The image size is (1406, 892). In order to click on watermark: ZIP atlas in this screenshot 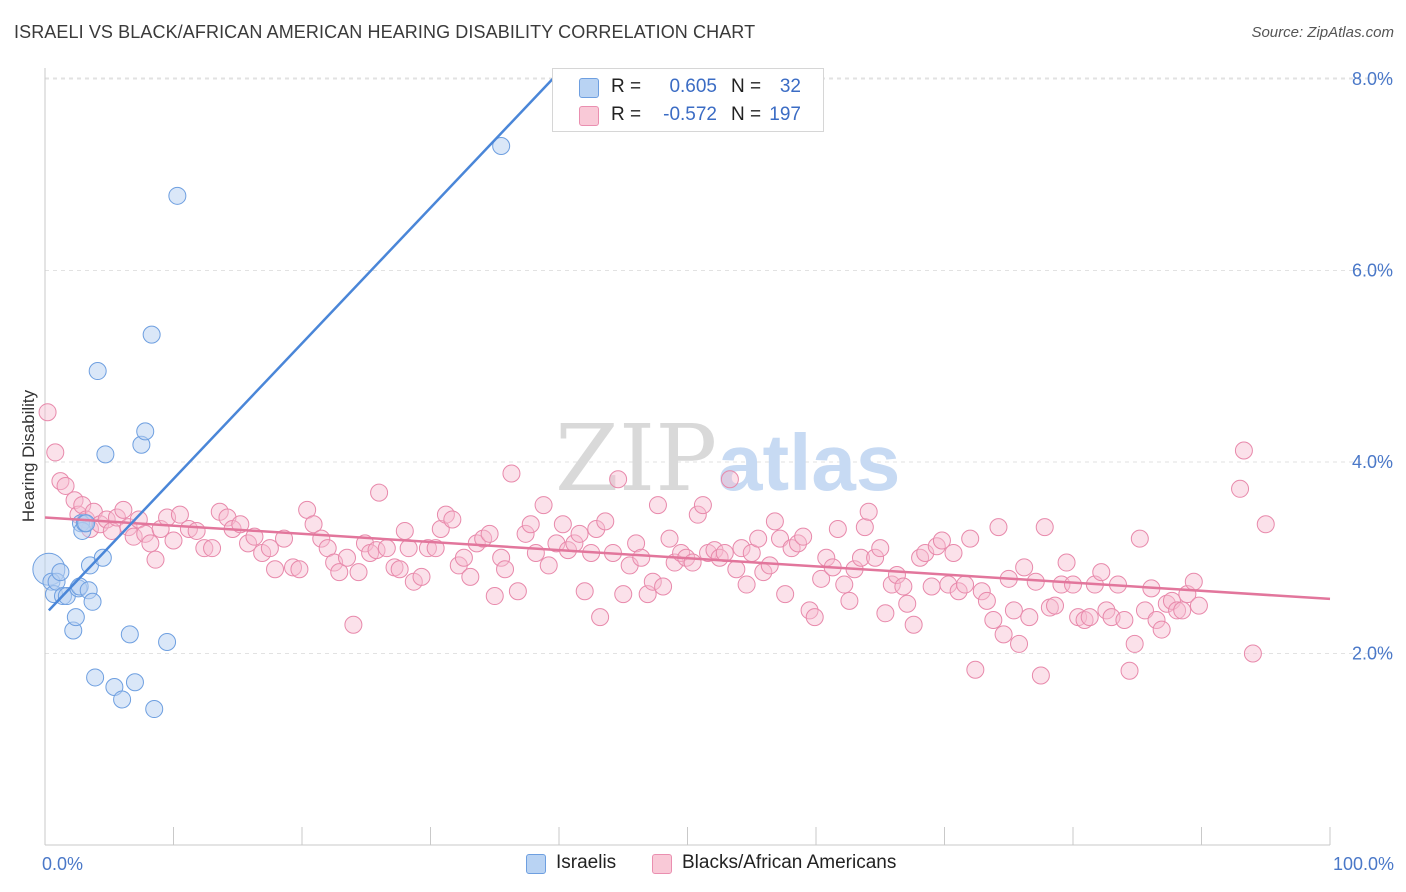, I will do `click(727, 458)`.